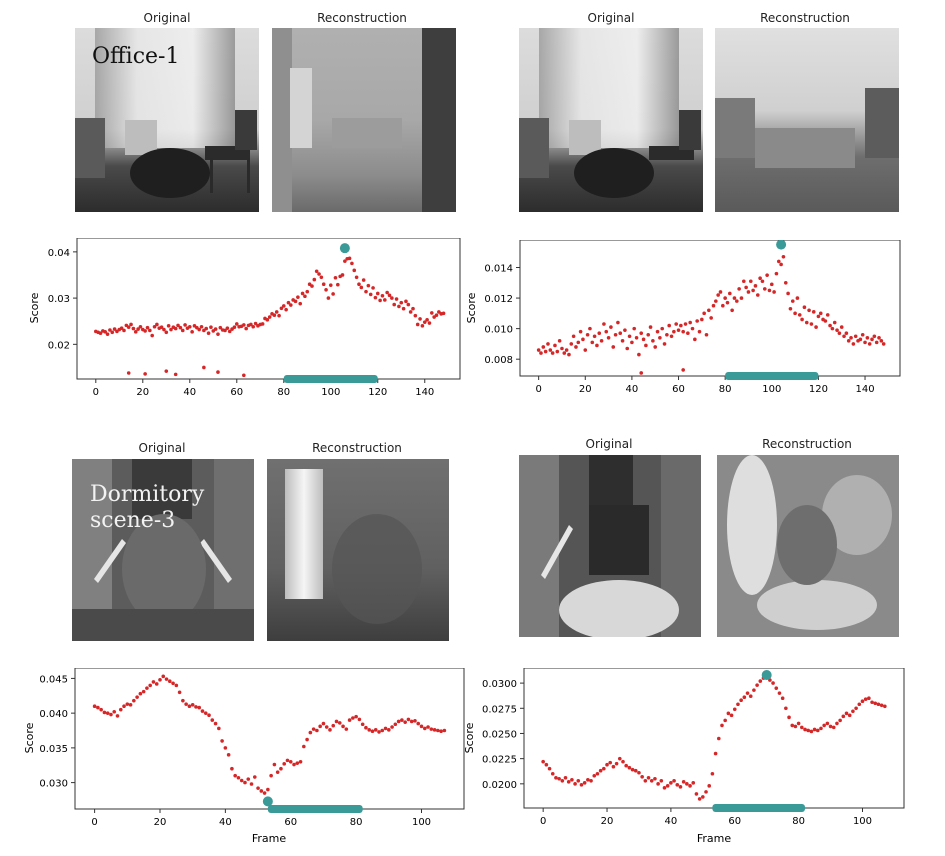  Describe the element at coordinates (734, 821) in the screenshot. I see `x-tick-label: 60` at that location.